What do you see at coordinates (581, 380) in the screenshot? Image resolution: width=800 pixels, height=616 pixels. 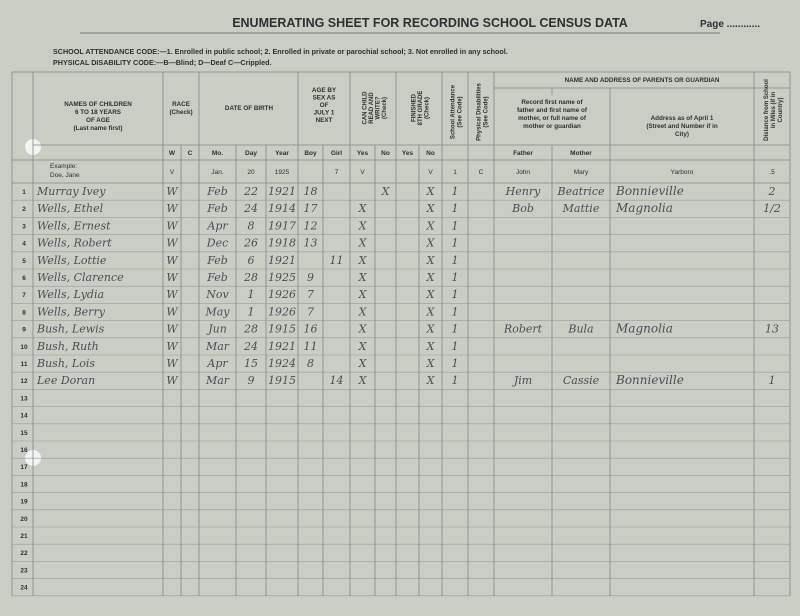 I see `entry-cell: Cassie` at bounding box center [581, 380].